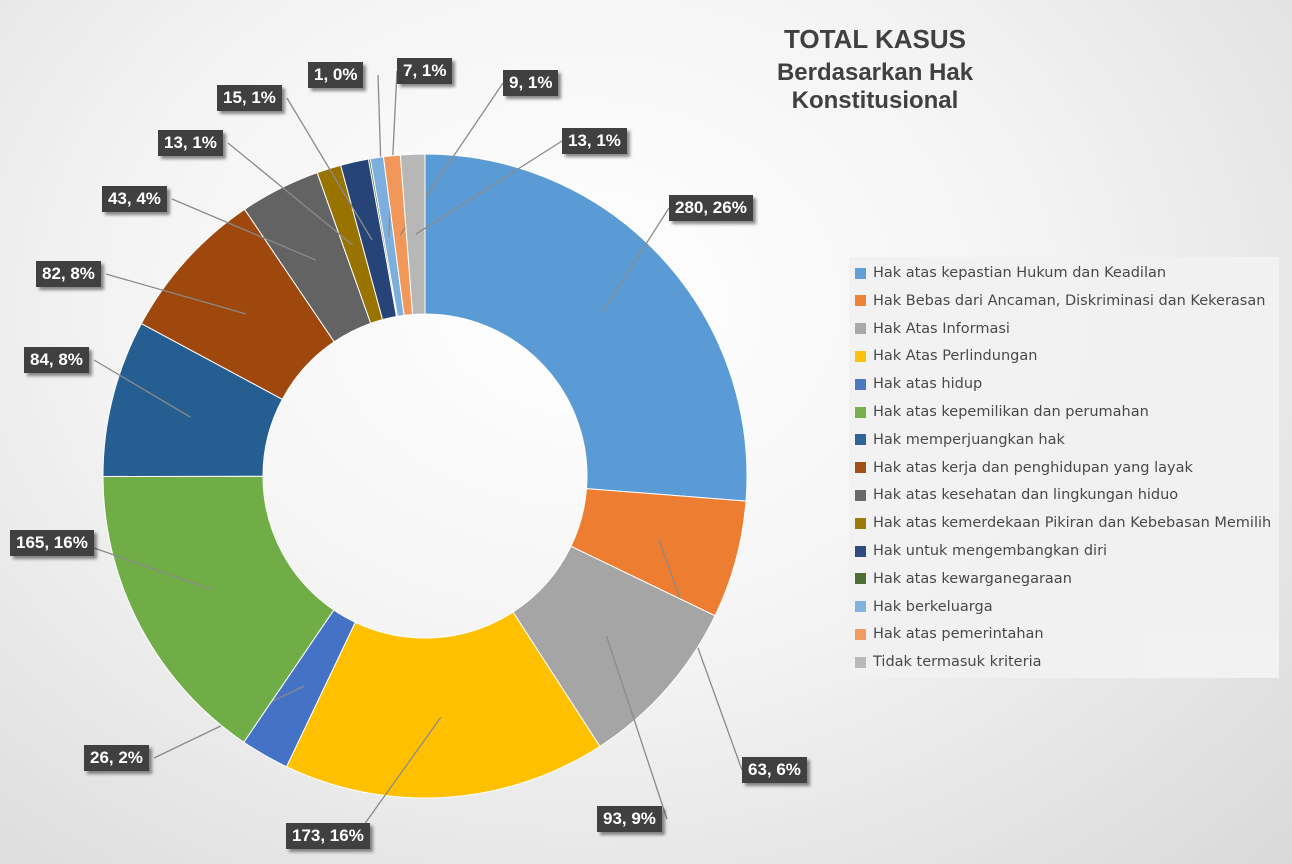 The height and width of the screenshot is (864, 1292). I want to click on legend-item: Hak memperjuangkan hak, so click(960, 440).